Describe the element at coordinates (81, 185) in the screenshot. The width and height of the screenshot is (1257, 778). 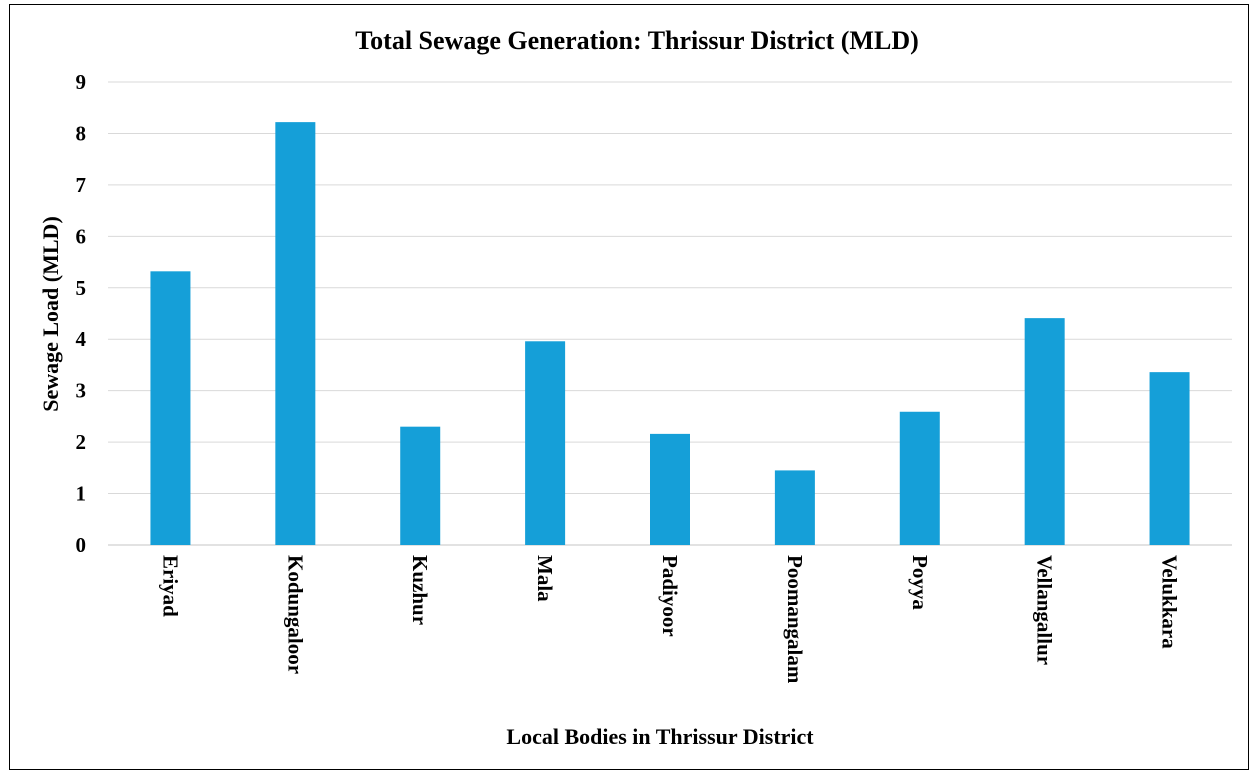
I see `y-tick-label: 7` at that location.